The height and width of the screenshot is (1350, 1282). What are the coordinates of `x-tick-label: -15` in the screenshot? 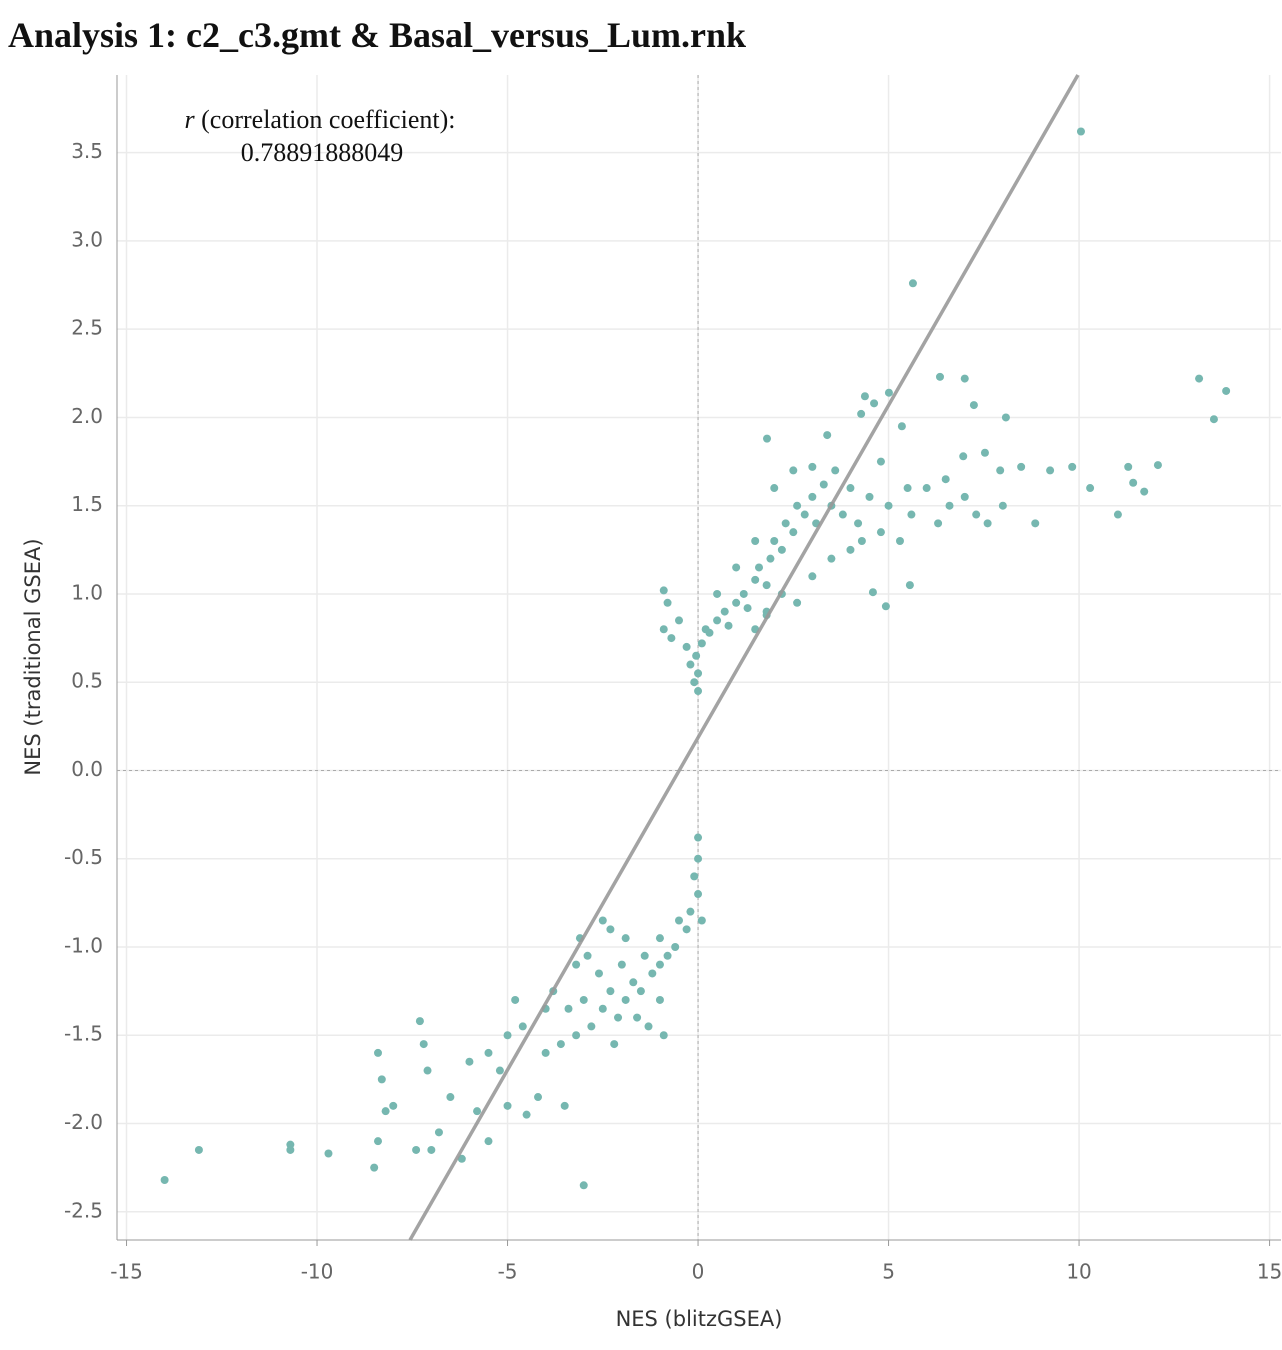 It's located at (126, 1272).